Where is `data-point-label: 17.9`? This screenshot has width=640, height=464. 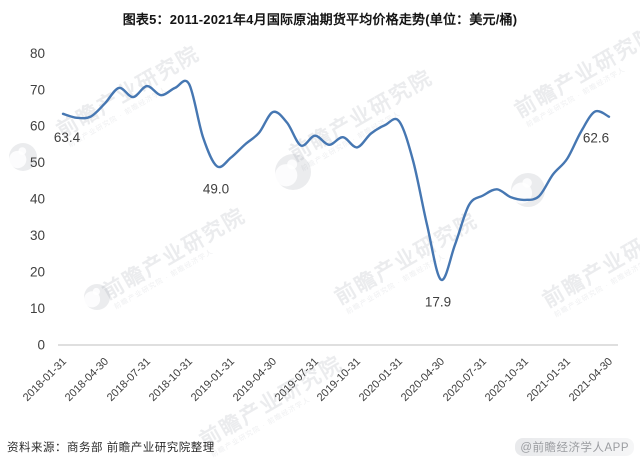 data-point-label: 17.9 is located at coordinates (438, 302).